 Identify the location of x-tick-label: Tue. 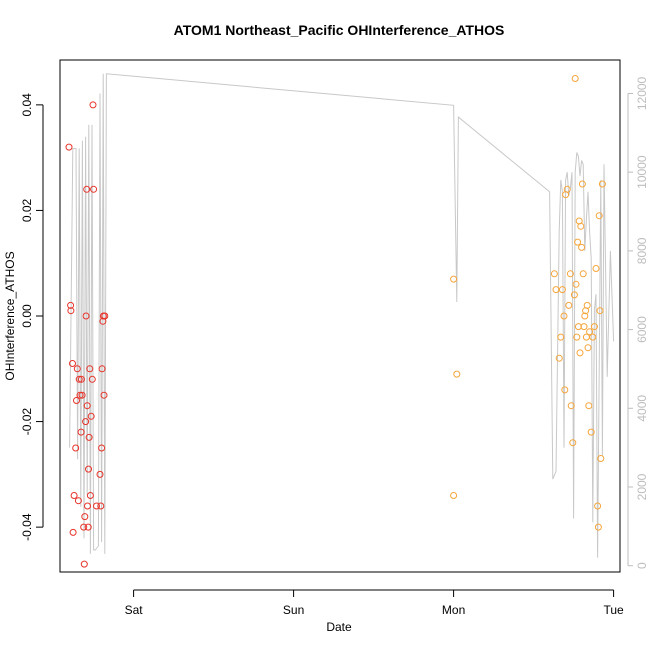
(613, 610).